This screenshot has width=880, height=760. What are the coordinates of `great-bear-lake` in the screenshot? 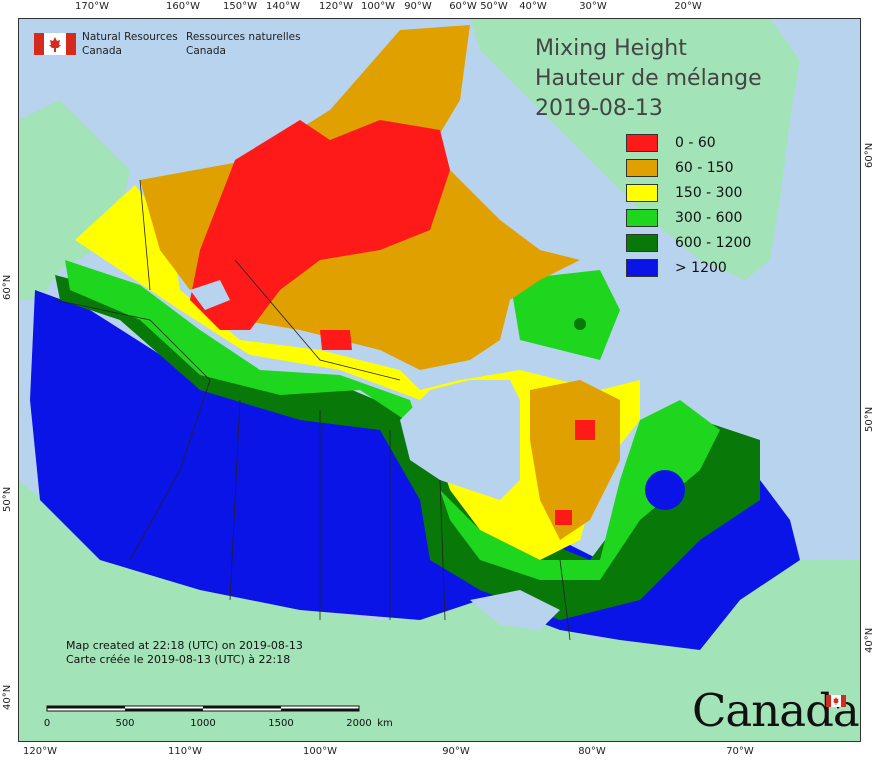 It's located at (210, 295).